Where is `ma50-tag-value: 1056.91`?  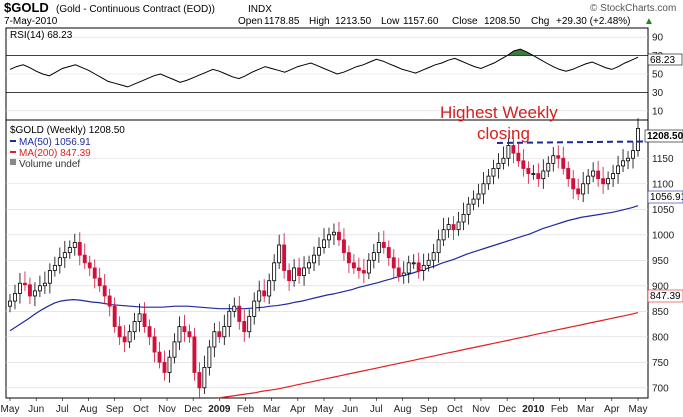 ma50-tag-value: 1056.91 is located at coordinates (666, 197).